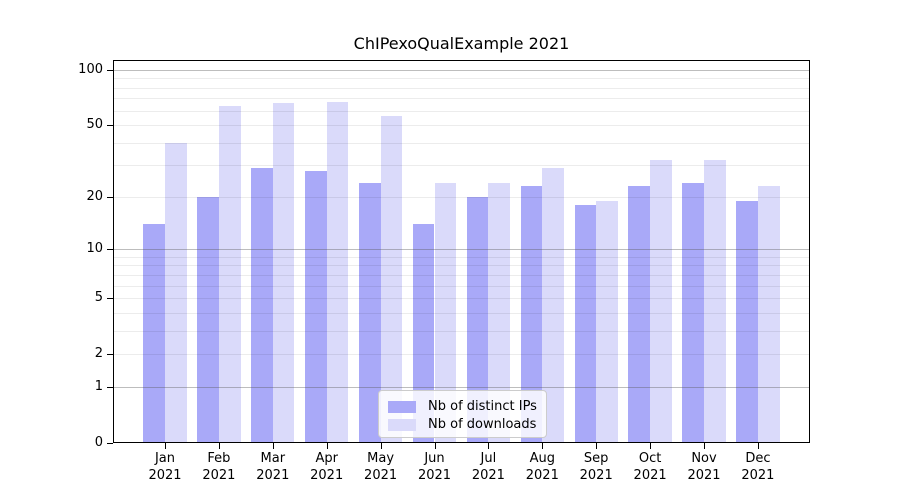 Image resolution: width=900 pixels, height=500 pixels. Describe the element at coordinates (337, 272) in the screenshot. I see `bar-downloads-apr` at that location.